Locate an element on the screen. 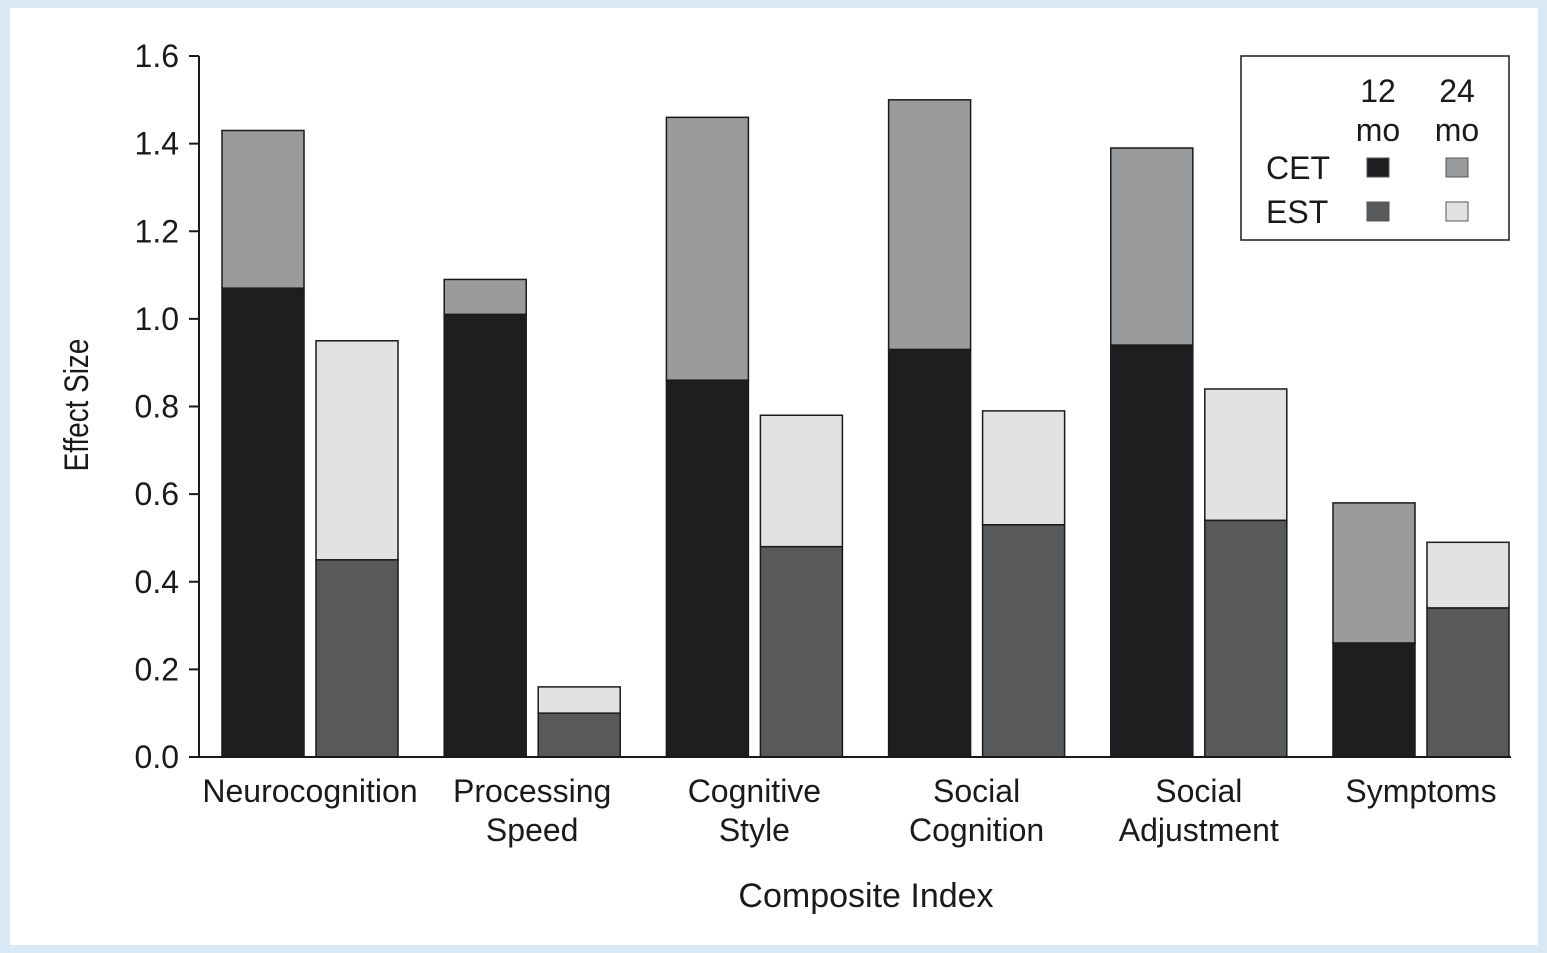 The width and height of the screenshot is (1547, 953). x-tick-label: Cognitive Style is located at coordinates (754, 810).